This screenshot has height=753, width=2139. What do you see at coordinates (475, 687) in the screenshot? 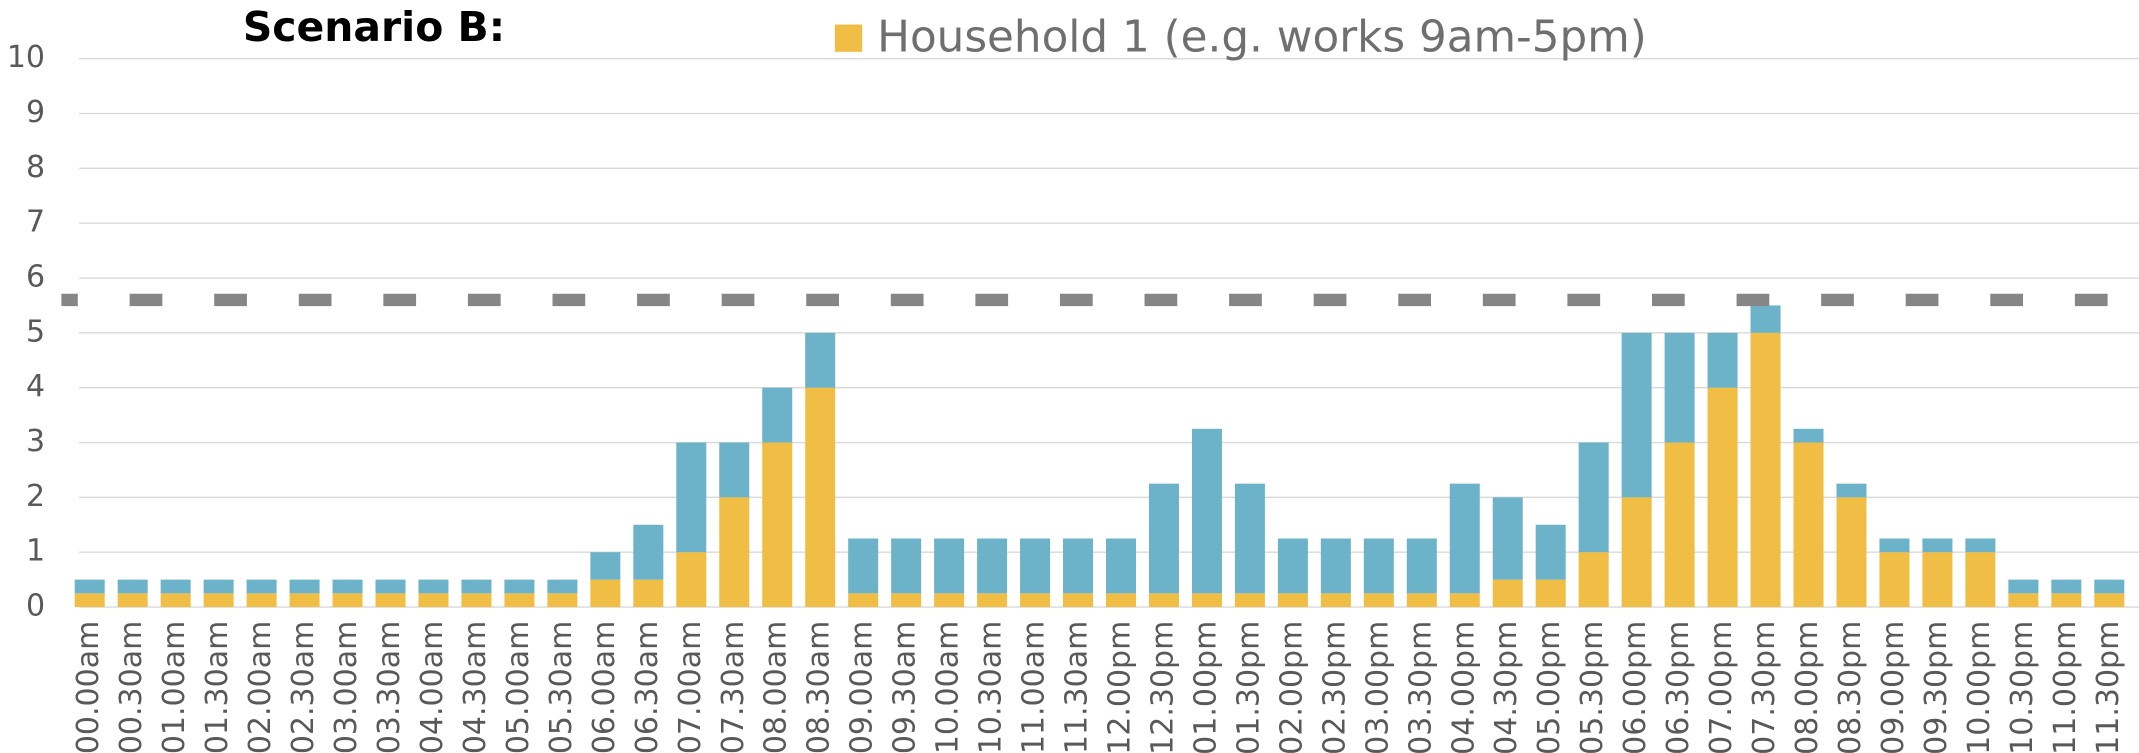
I see `x-tick-label: 04.30am` at bounding box center [475, 687].